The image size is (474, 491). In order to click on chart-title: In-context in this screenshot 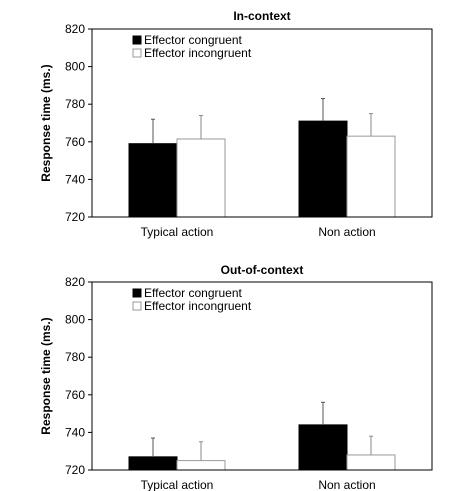, I will do `click(261, 16)`.